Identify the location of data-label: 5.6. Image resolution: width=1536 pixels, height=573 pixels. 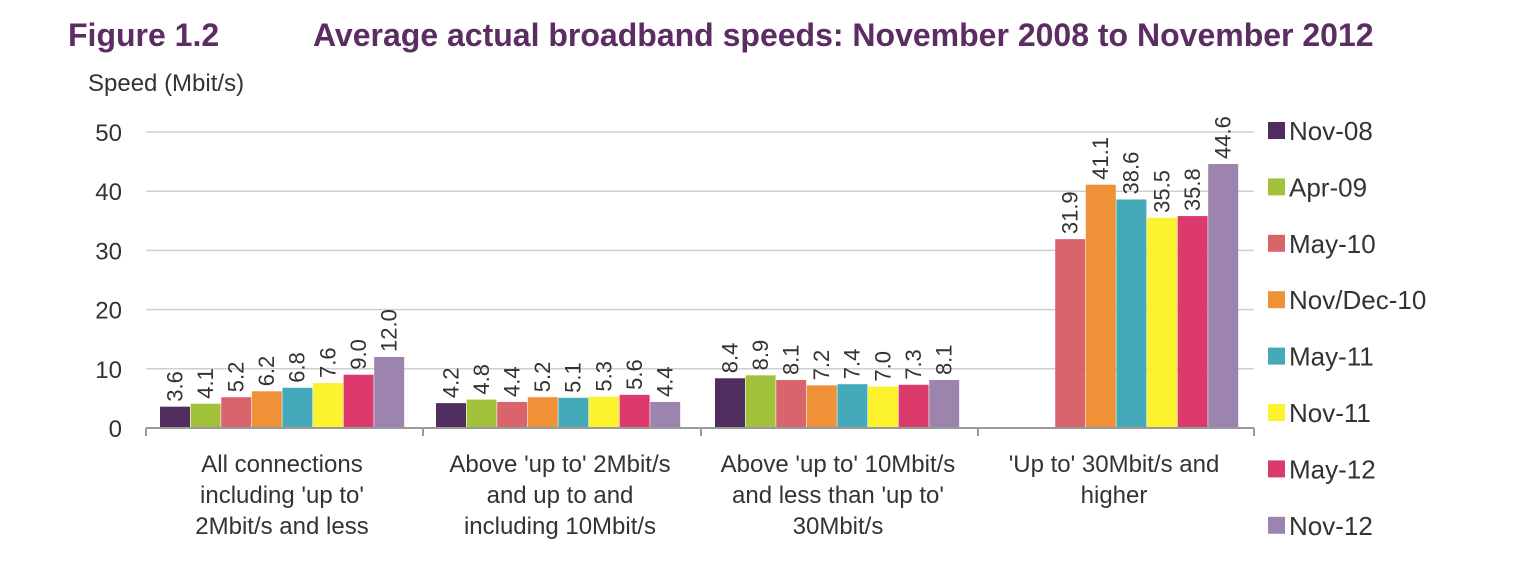
(634, 374).